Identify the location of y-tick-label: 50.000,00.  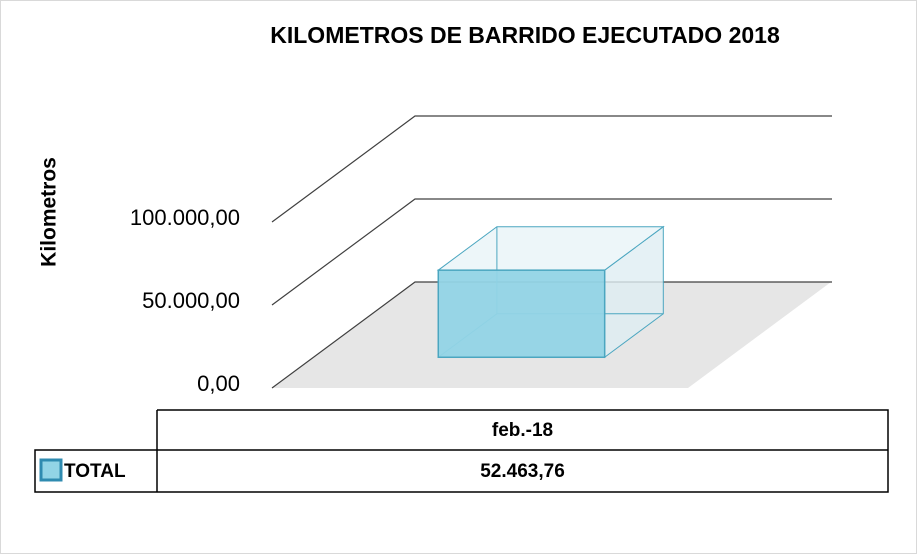
(191, 300).